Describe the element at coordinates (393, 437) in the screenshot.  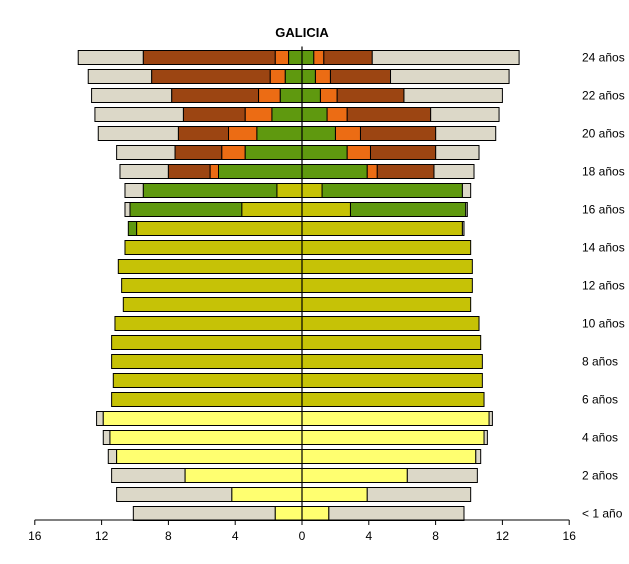
I see `bar-right-age-4-yellow` at that location.